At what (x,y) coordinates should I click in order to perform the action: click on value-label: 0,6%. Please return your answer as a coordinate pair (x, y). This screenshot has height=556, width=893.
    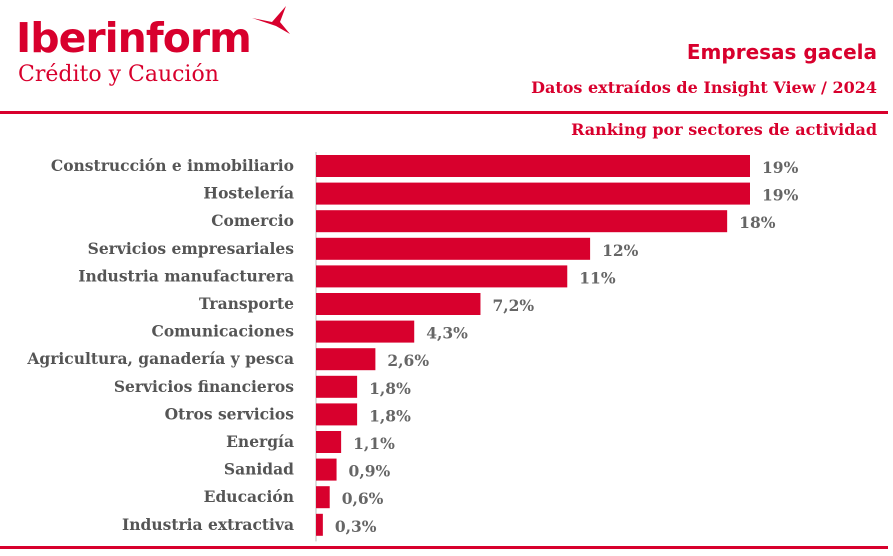
    Looking at the image, I should click on (363, 498).